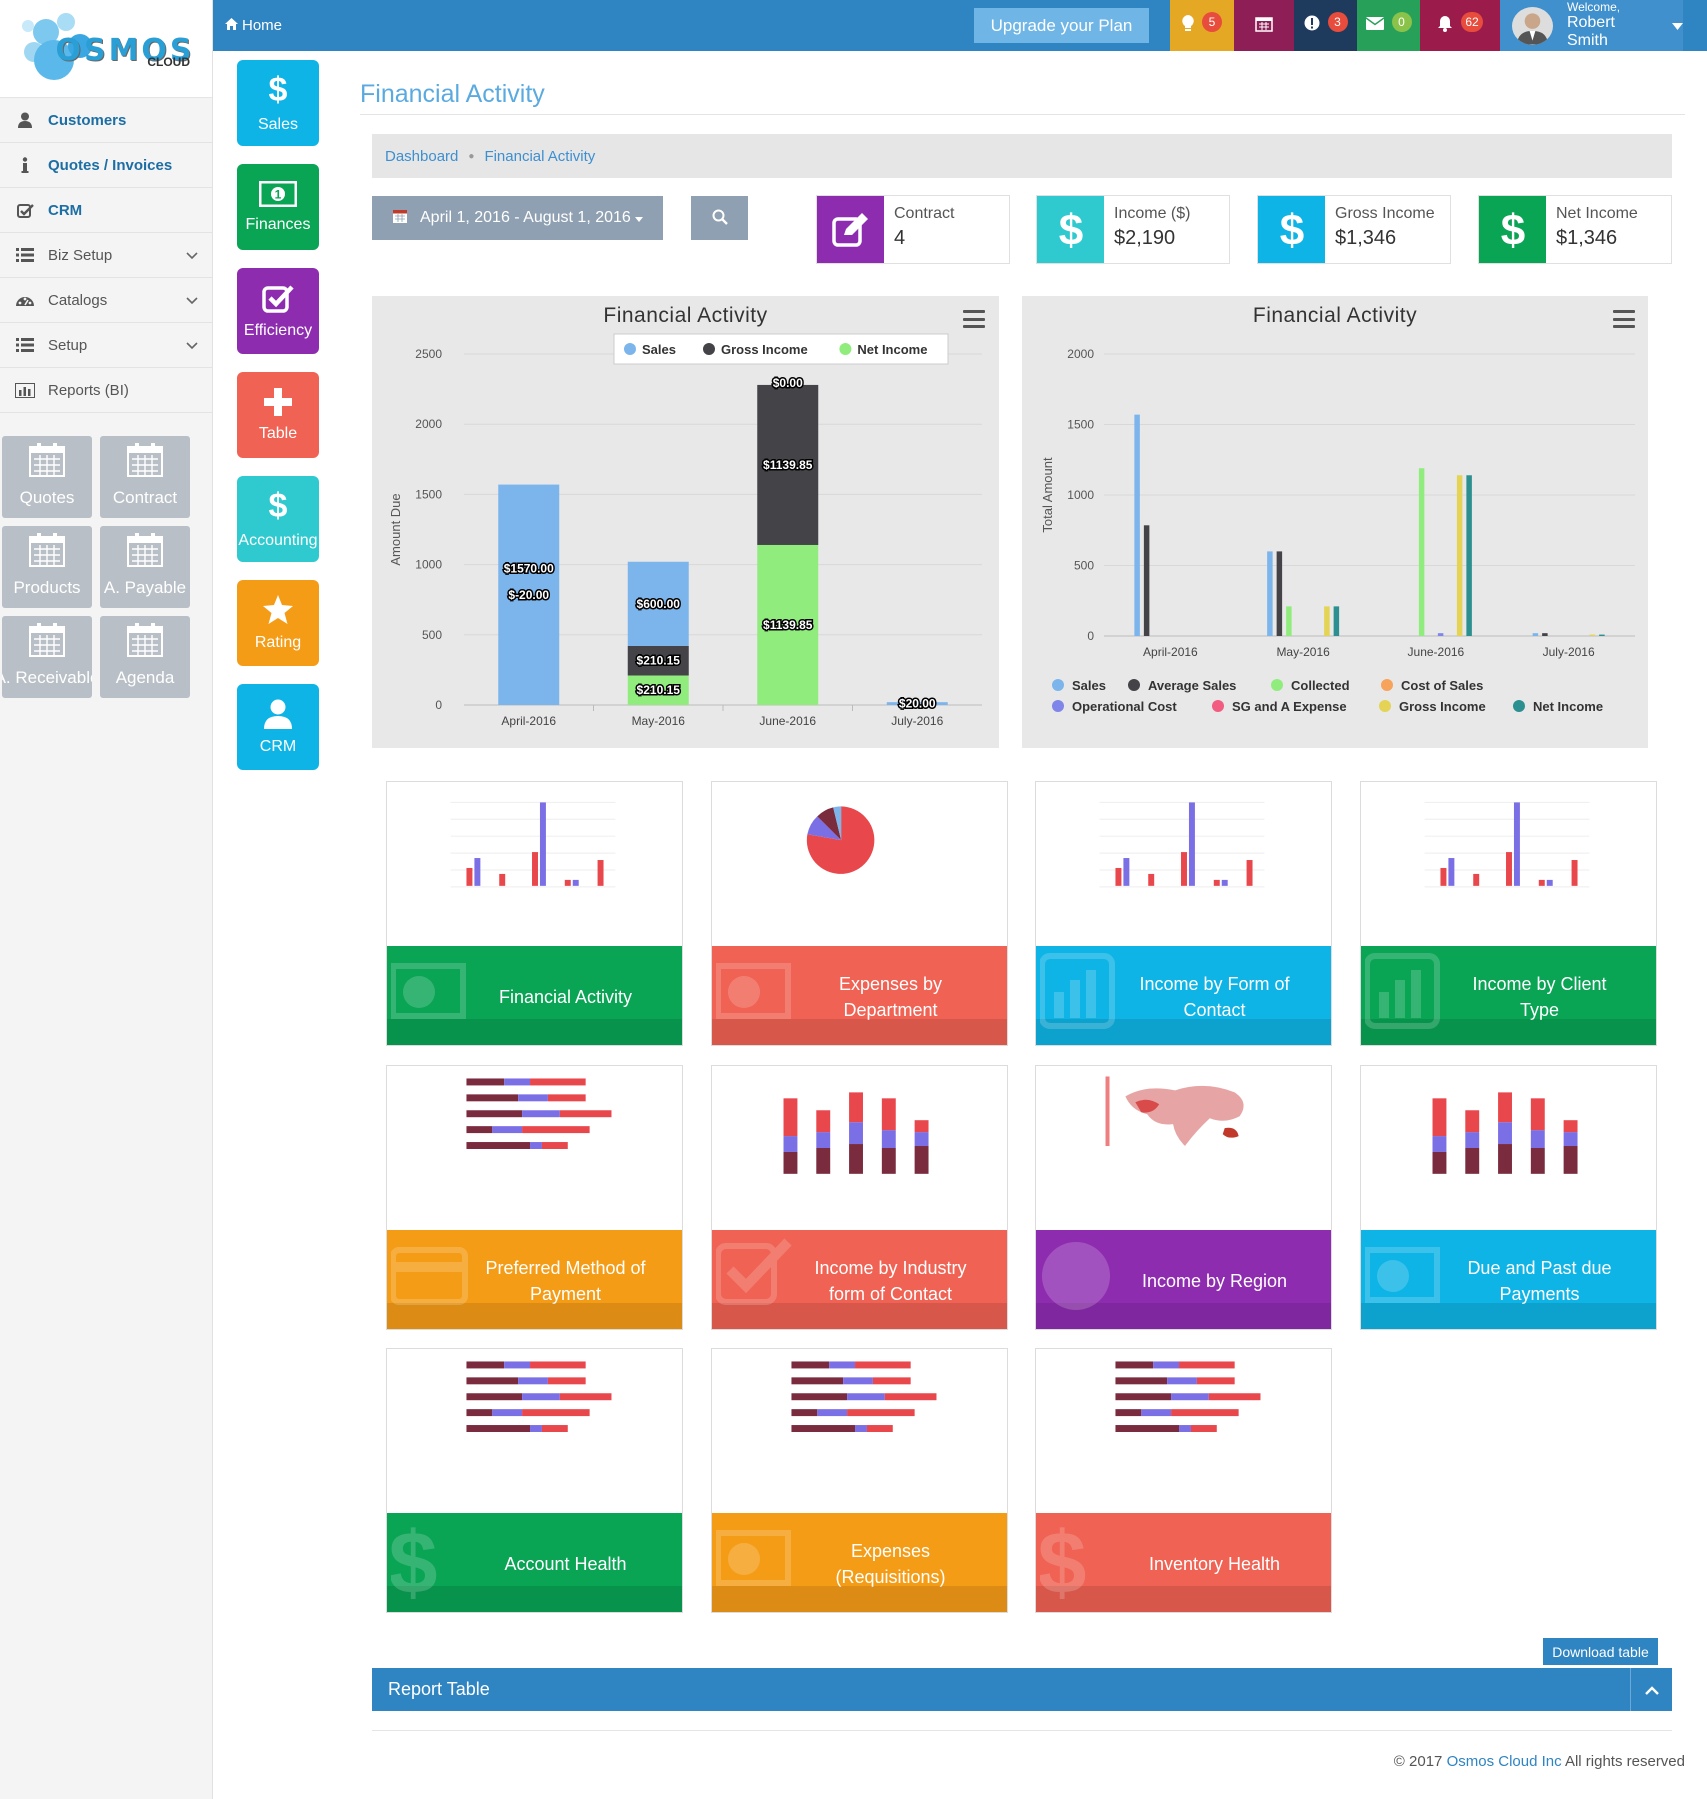 The width and height of the screenshot is (1707, 1799). I want to click on report-tile: Account Health $, so click(534, 1480).